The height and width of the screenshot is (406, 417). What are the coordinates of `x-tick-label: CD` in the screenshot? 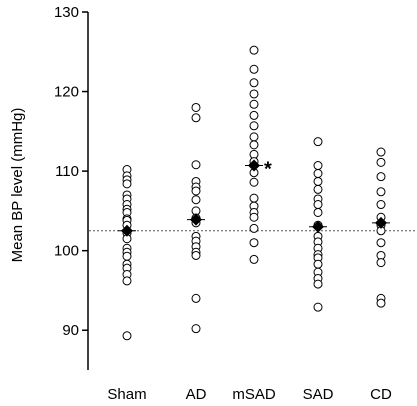 It's located at (381, 394).